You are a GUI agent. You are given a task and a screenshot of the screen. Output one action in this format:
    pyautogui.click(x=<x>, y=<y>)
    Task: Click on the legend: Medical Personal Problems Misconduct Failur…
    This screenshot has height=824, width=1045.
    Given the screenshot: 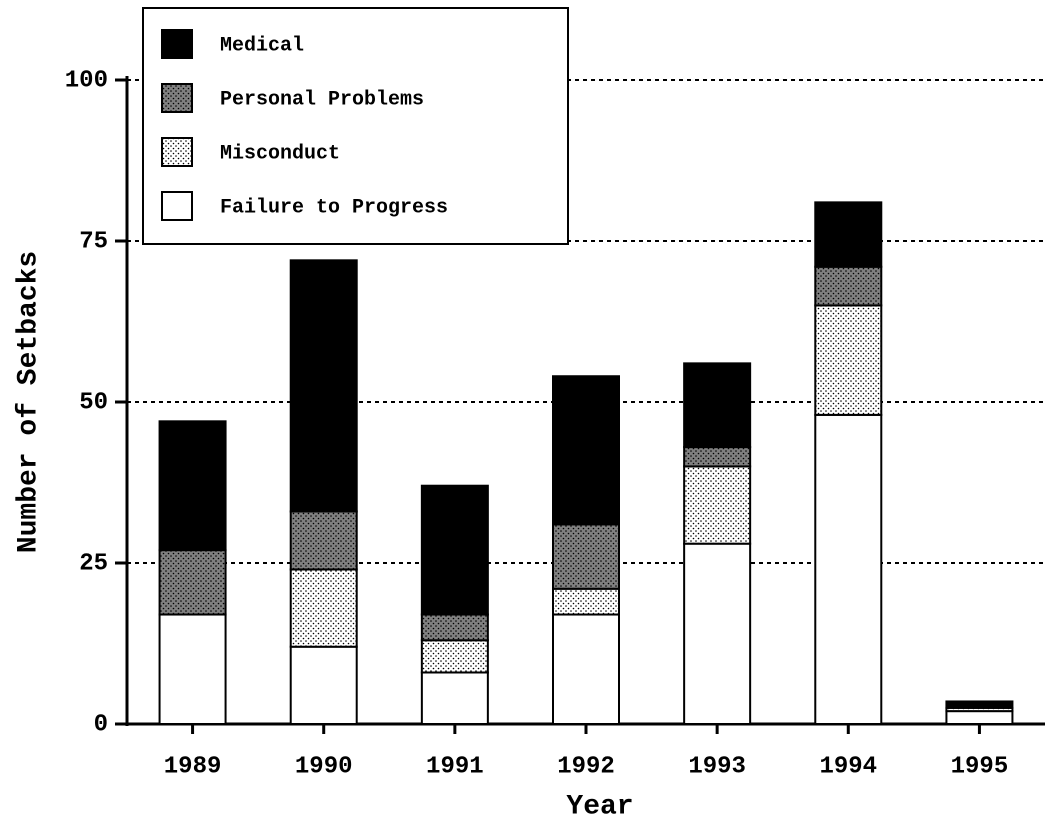 What is the action you would take?
    pyautogui.click(x=355, y=126)
    